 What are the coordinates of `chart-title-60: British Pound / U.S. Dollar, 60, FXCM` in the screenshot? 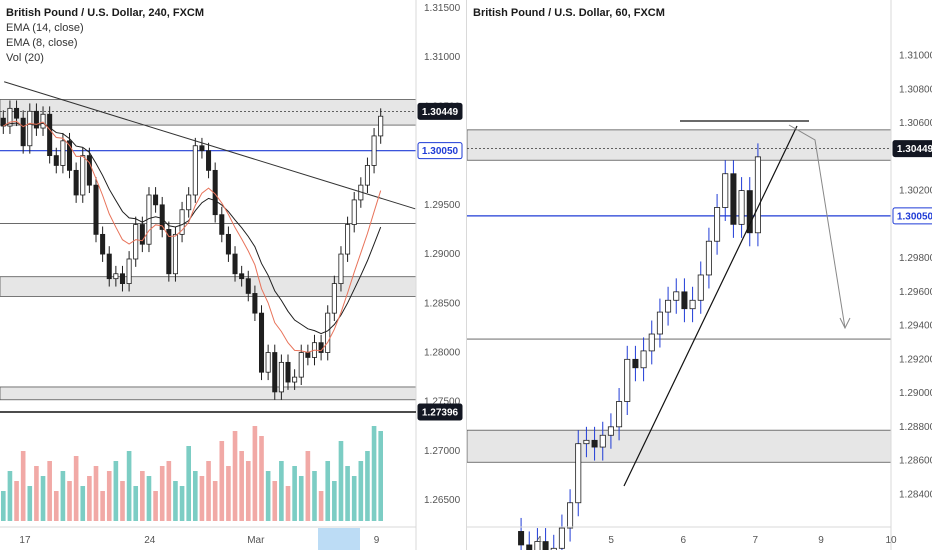 It's located at (569, 13).